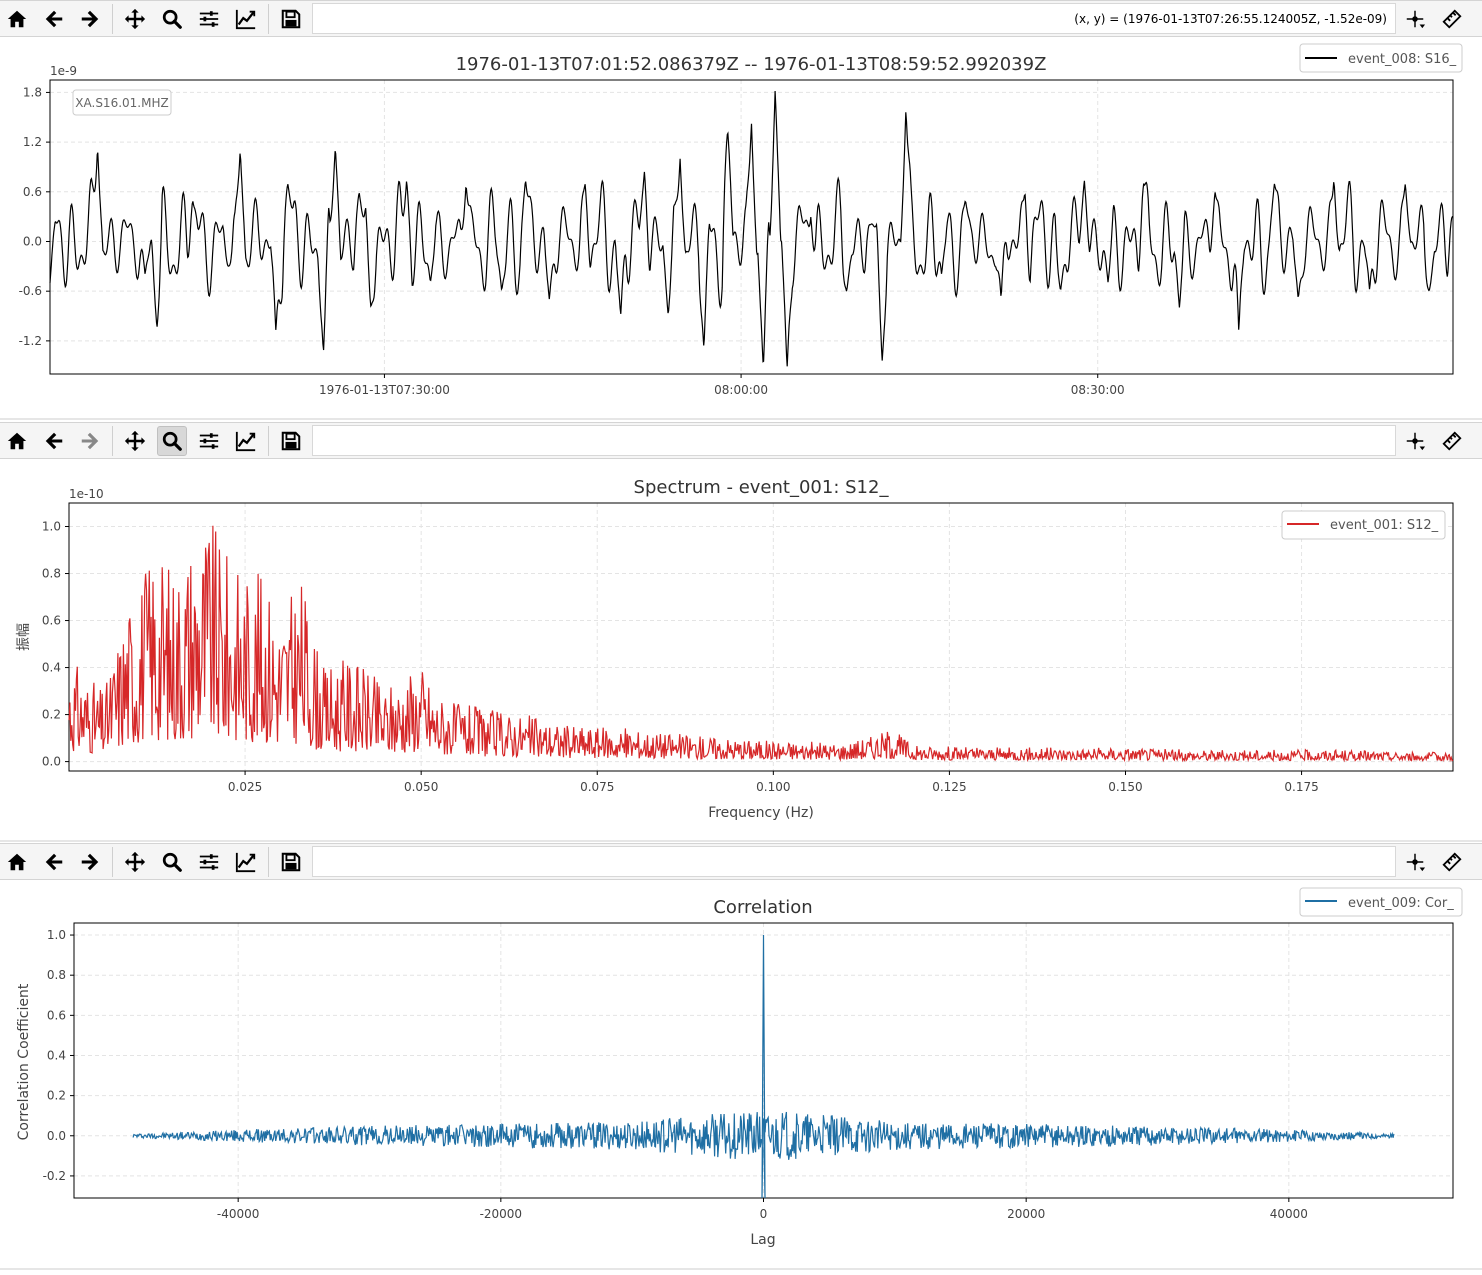  What do you see at coordinates (30, 341) in the screenshot?
I see `y-tick-label: -1.2` at bounding box center [30, 341].